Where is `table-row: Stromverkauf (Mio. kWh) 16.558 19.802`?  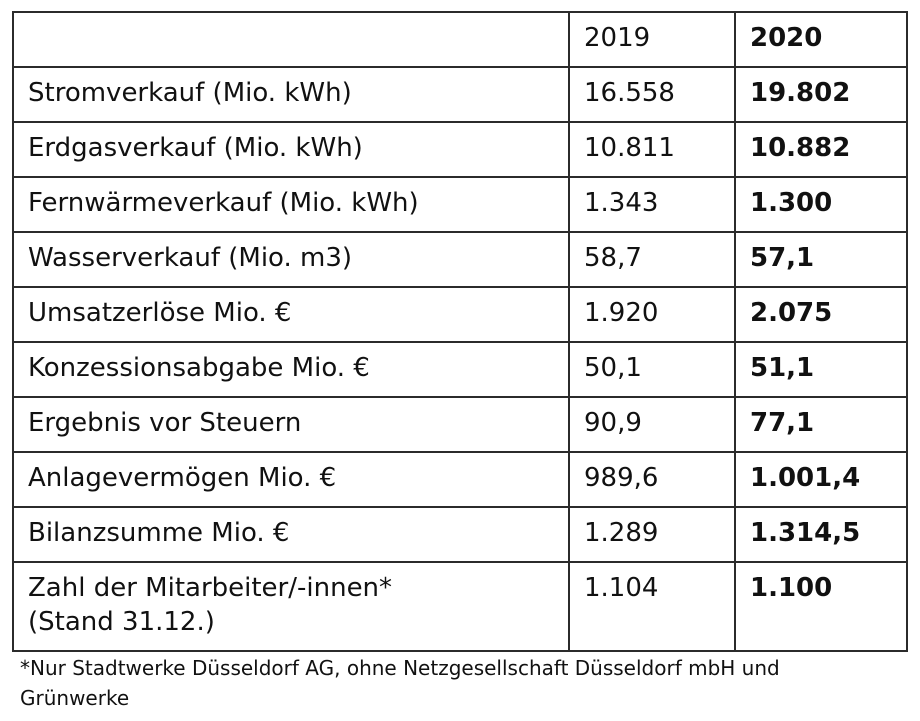
table-row: Stromverkauf (Mio. kWh) 16.558 19.802 is located at coordinates (460, 94).